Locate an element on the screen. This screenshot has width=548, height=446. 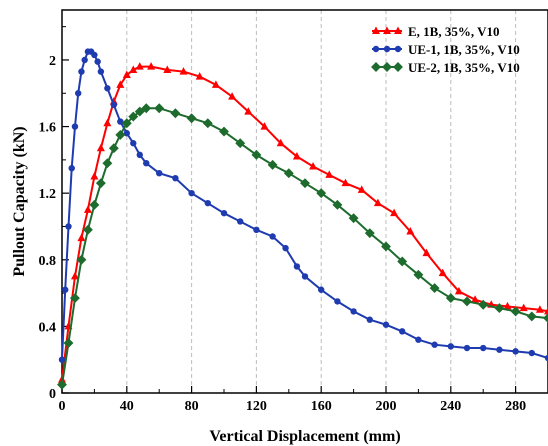
y-tick-label: 0.4 is located at coordinates (48, 327).